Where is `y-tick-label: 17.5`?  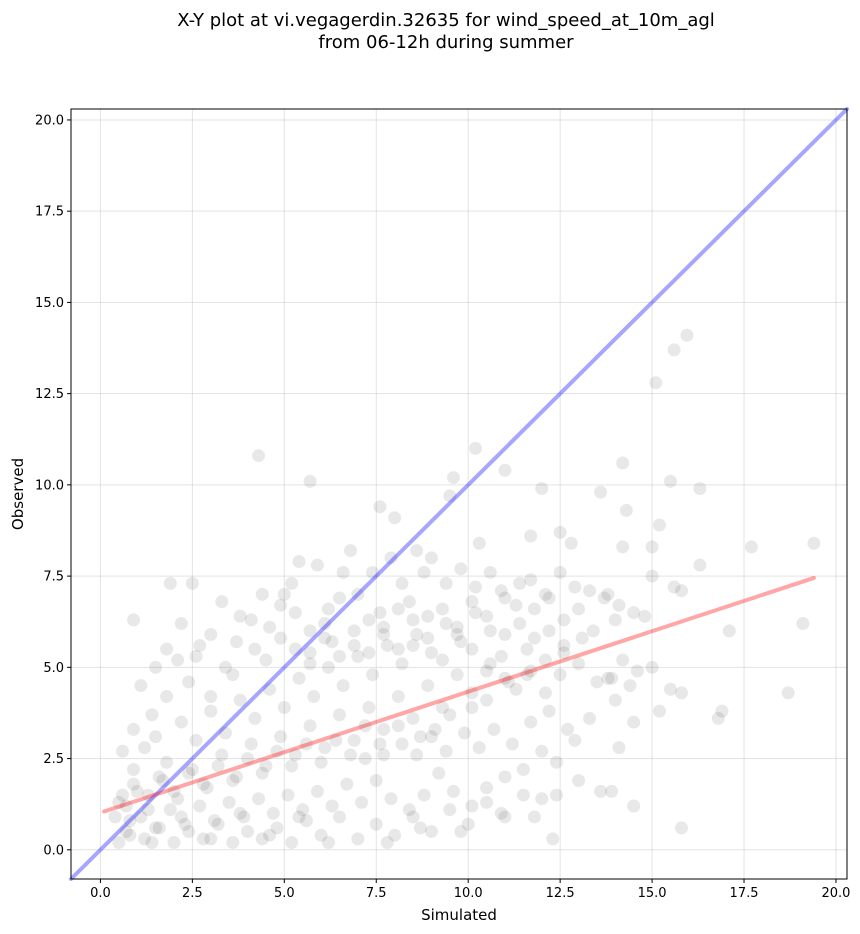 y-tick-label: 17.5 is located at coordinates (49, 212).